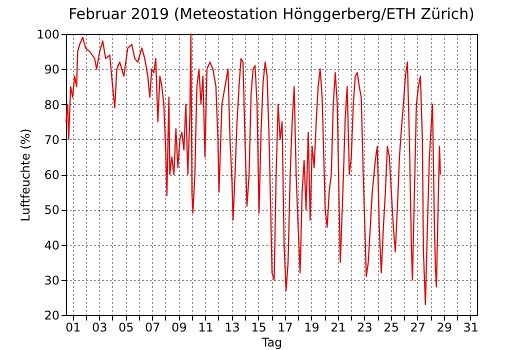 This screenshot has height=350, width=530. I want to click on x-tick-label: 19, so click(312, 327).